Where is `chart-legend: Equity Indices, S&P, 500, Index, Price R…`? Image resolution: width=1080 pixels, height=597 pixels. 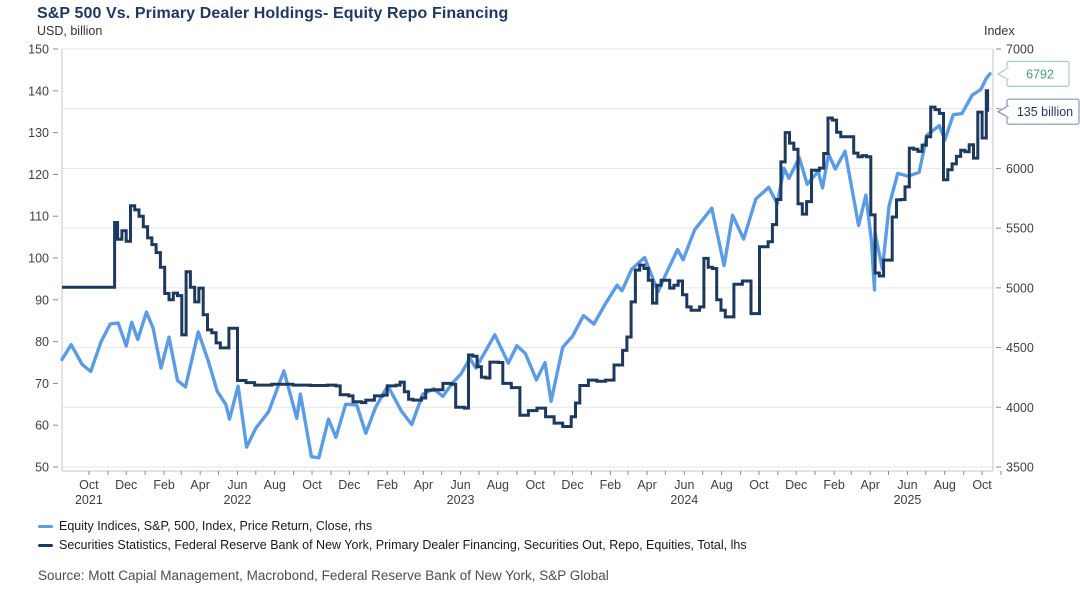
chart-legend: Equity Indices, S&P, 500, Index, Price R… is located at coordinates (392, 536).